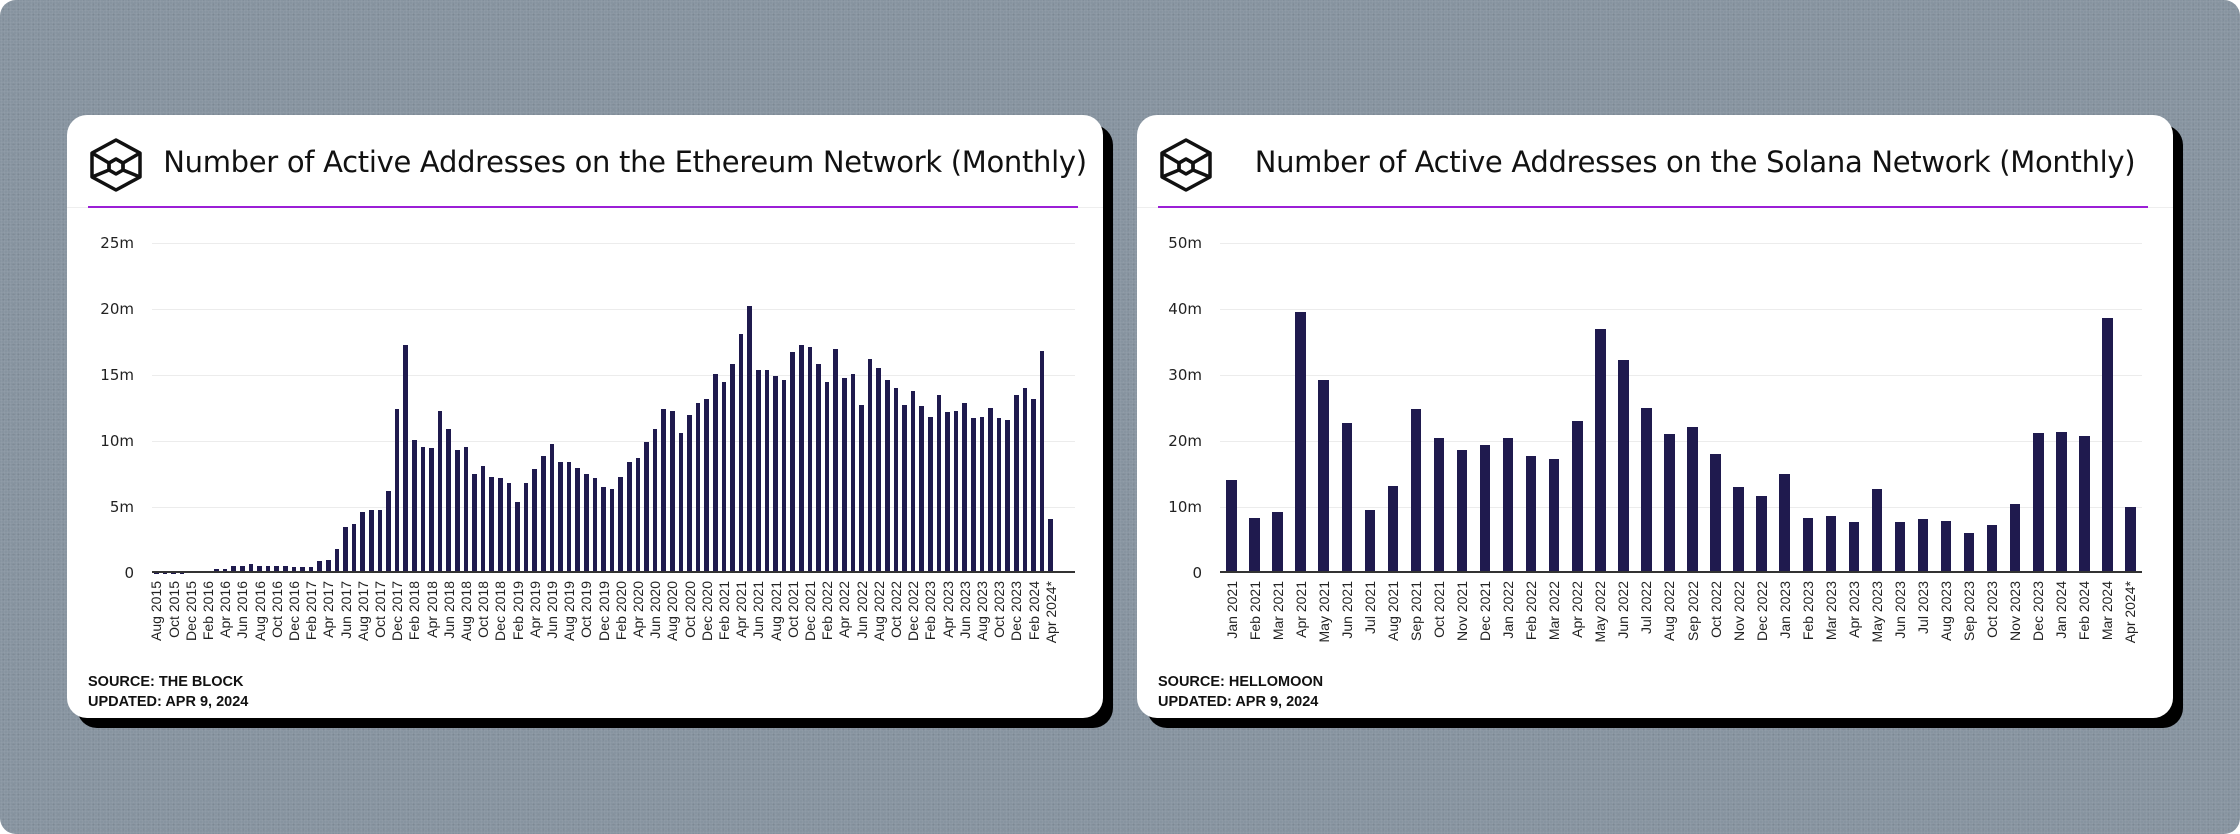 The height and width of the screenshot is (834, 2240). I want to click on x-tick-label: Mar 2022, so click(1554, 611).